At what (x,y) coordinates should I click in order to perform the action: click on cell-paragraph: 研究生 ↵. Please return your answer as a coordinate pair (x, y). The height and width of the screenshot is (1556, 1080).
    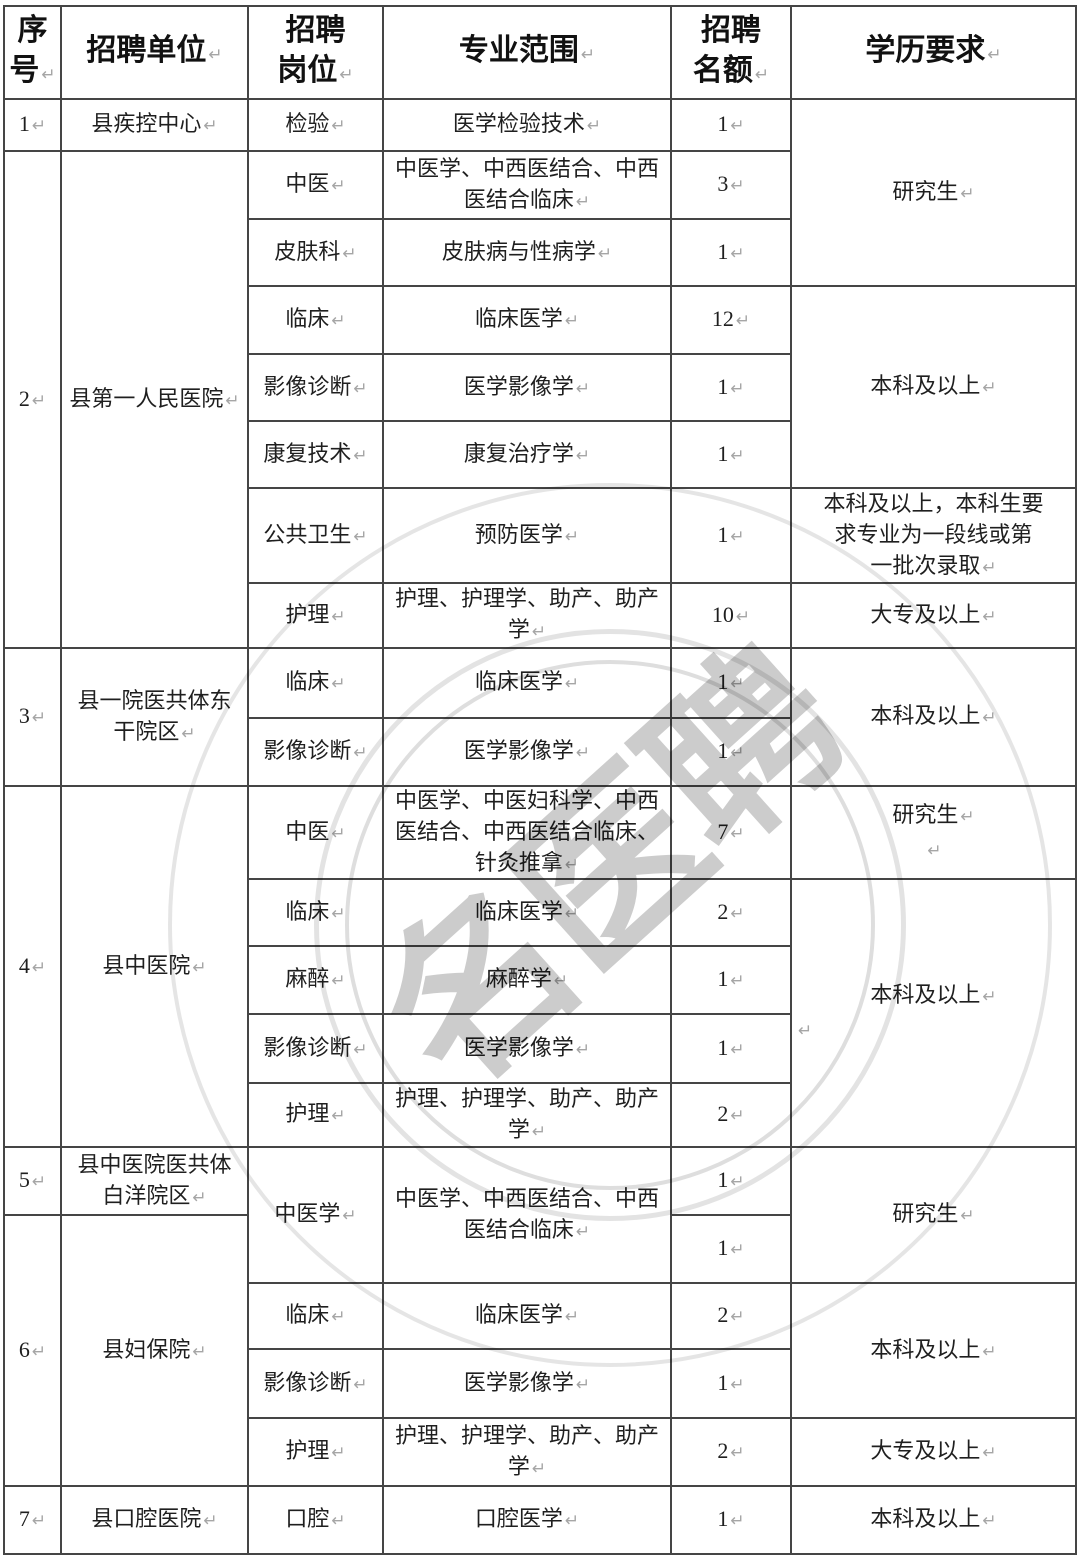
    Looking at the image, I should click on (933, 193).